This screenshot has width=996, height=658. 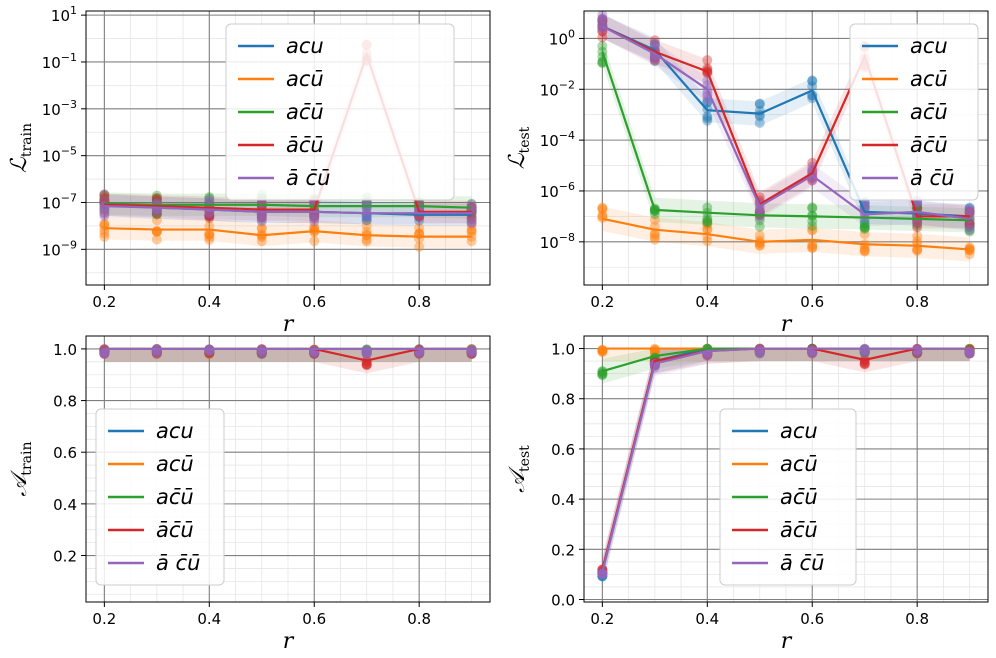 I want to click on x-tick-label: 0.4, so click(x=707, y=619).